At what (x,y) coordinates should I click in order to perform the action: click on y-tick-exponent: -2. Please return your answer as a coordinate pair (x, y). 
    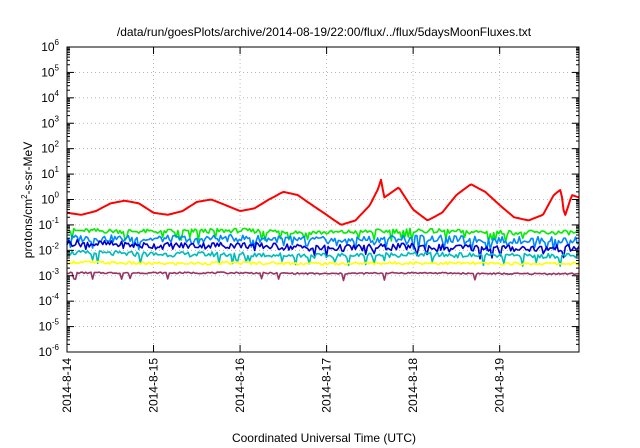
    Looking at the image, I should click on (56, 245).